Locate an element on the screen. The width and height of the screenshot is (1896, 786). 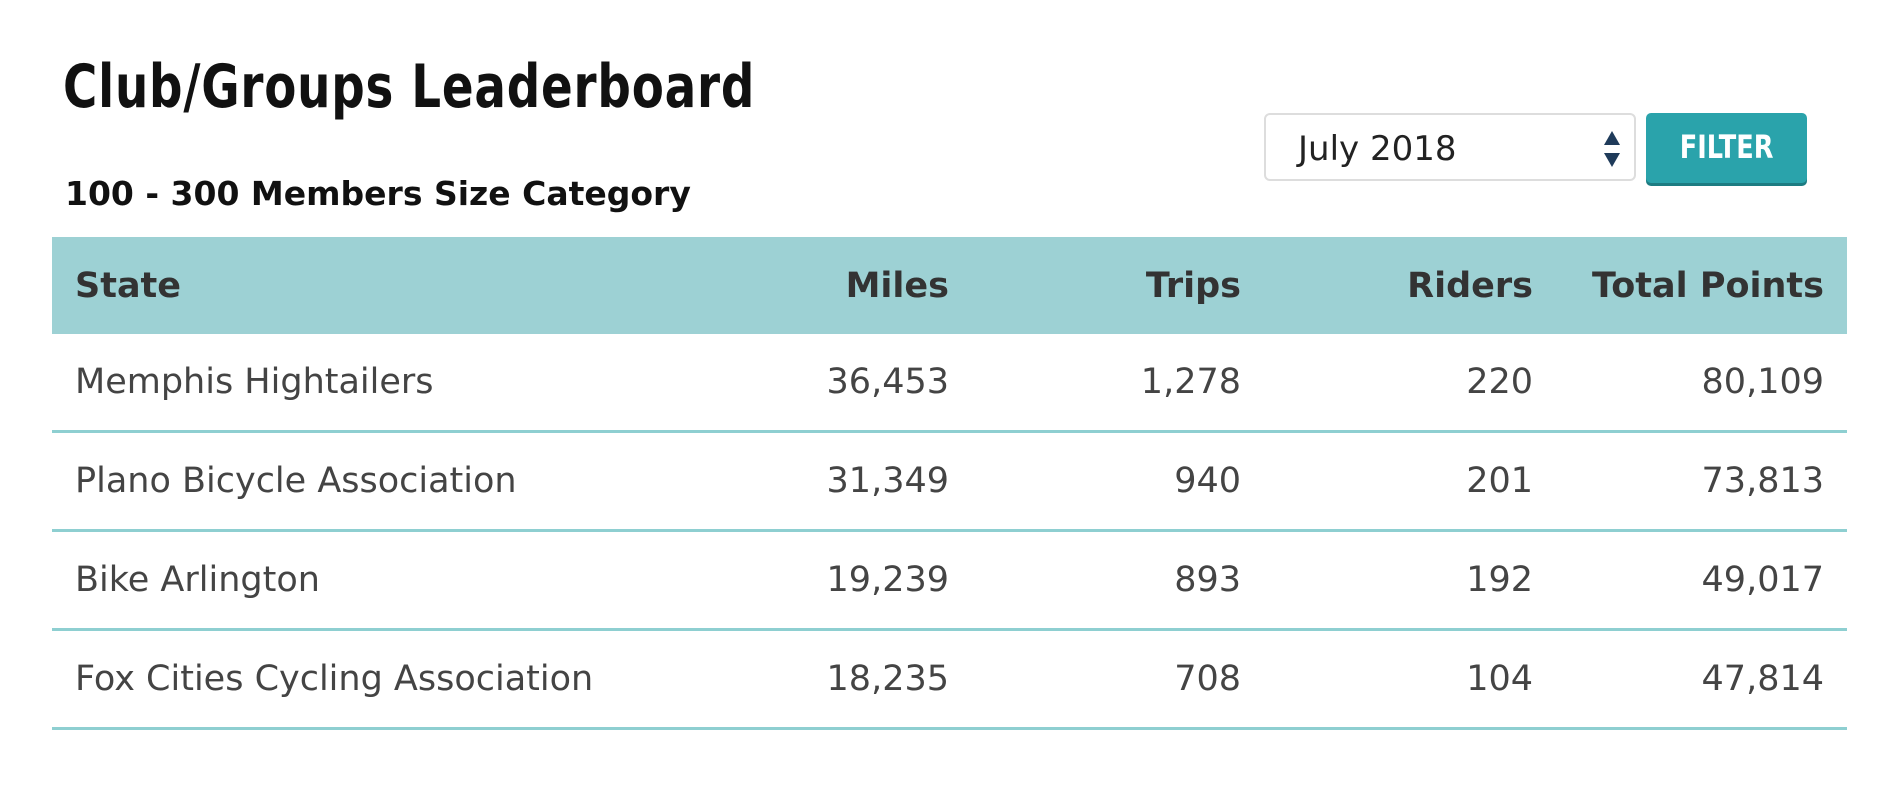
subtitle: 100 - 300 Members Size Category is located at coordinates (378, 193).